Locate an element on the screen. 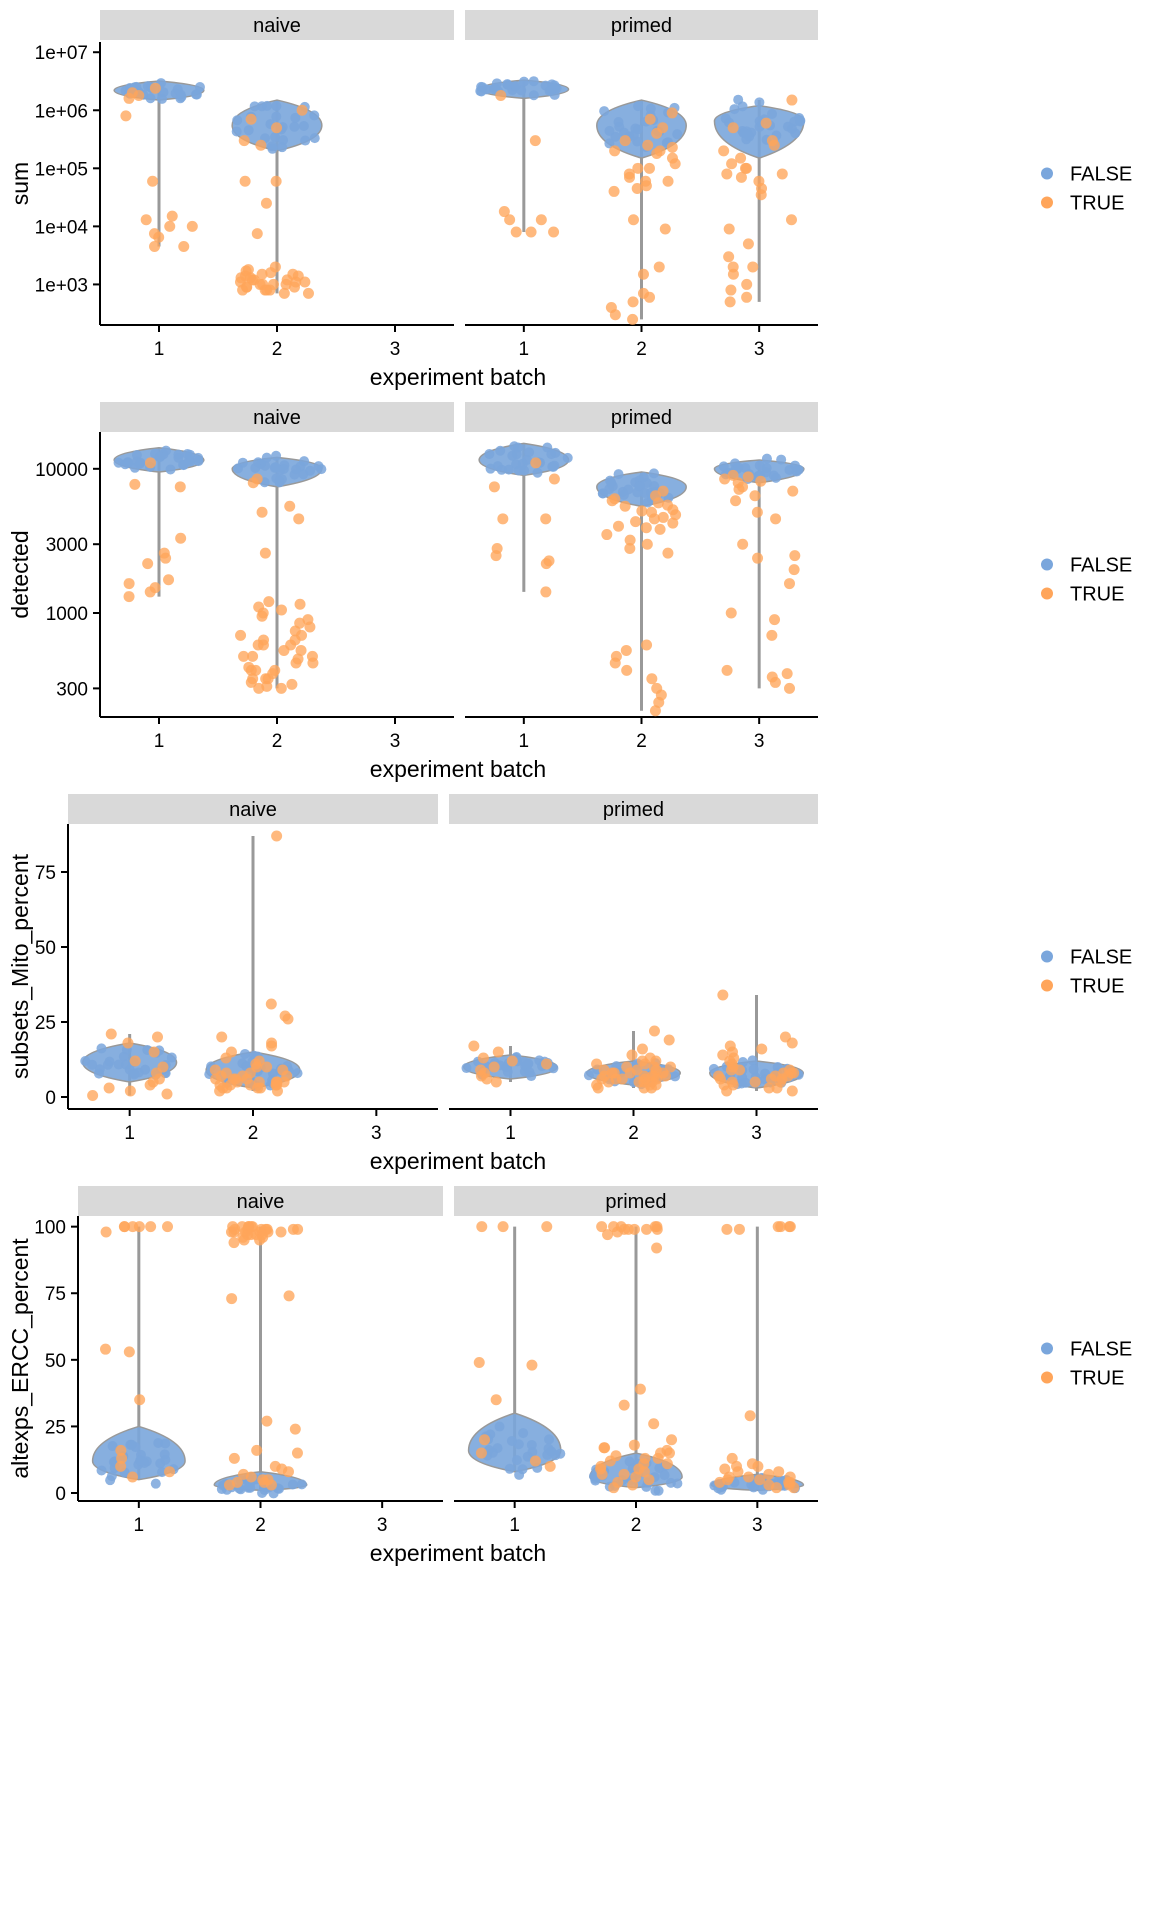 The height and width of the screenshot is (1920, 1152). x-axis-title: experiment batch is located at coordinates (458, 1161).